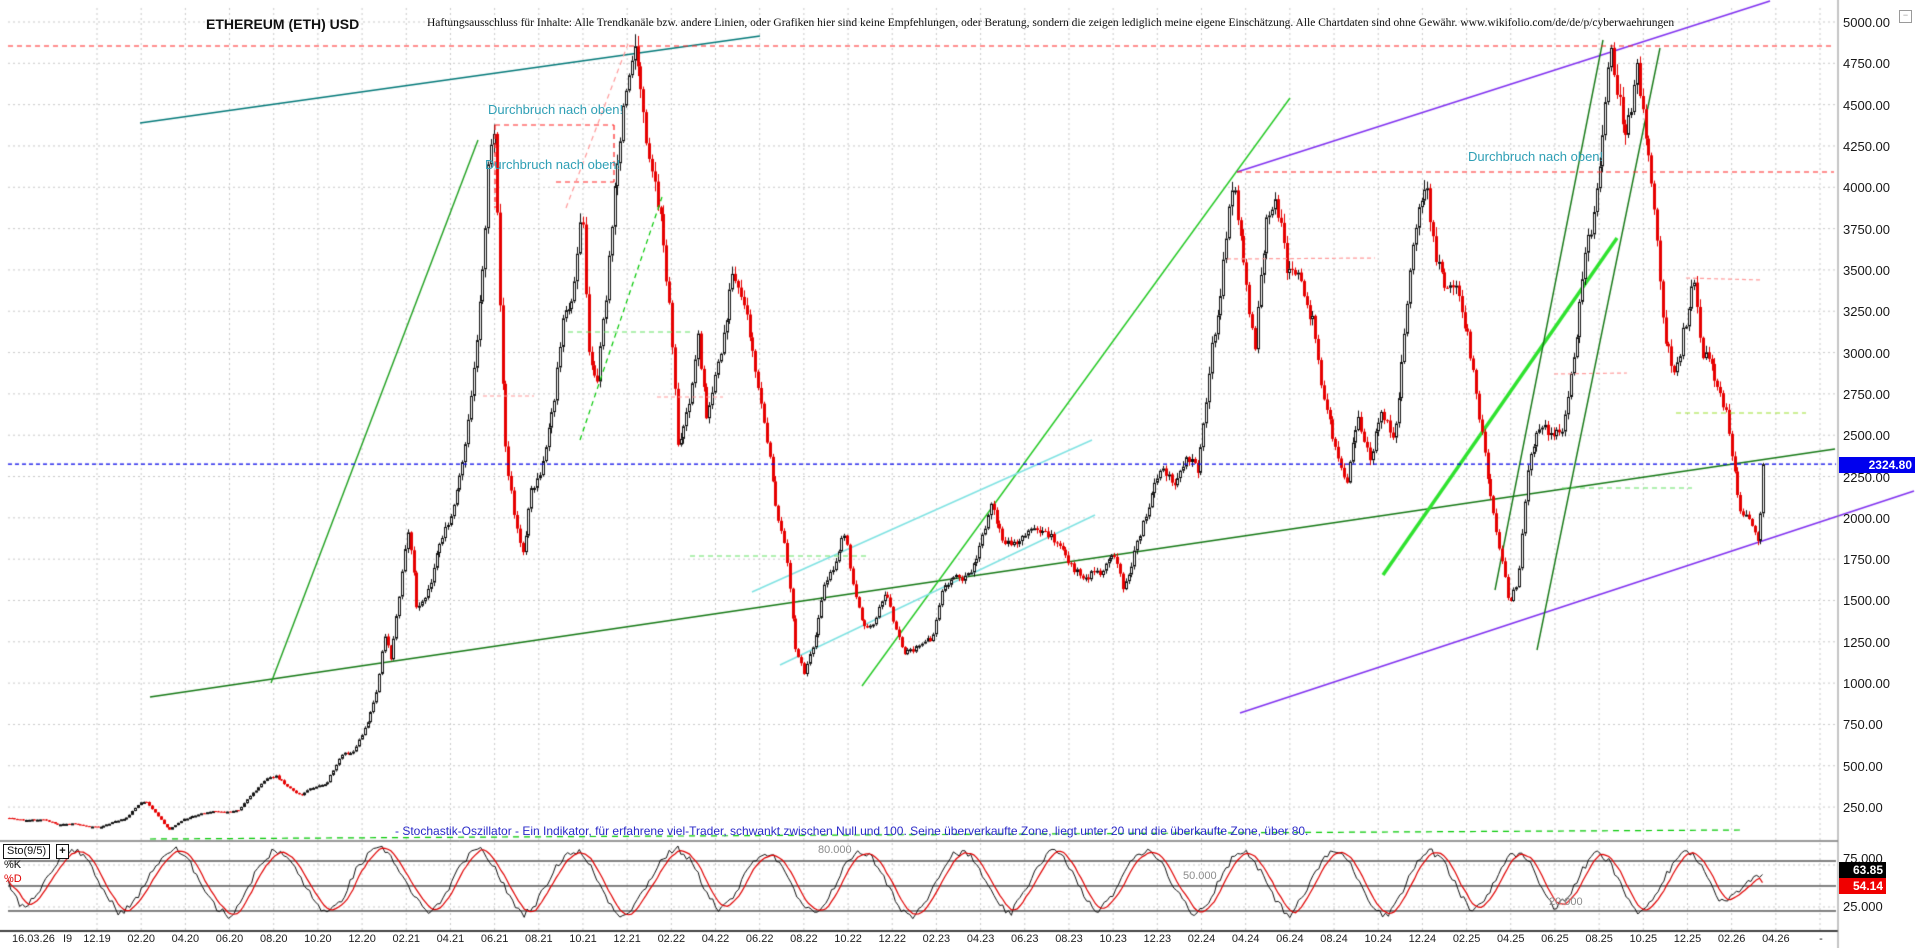  I want to click on date-axis-label: 06.20, so click(229, 939).